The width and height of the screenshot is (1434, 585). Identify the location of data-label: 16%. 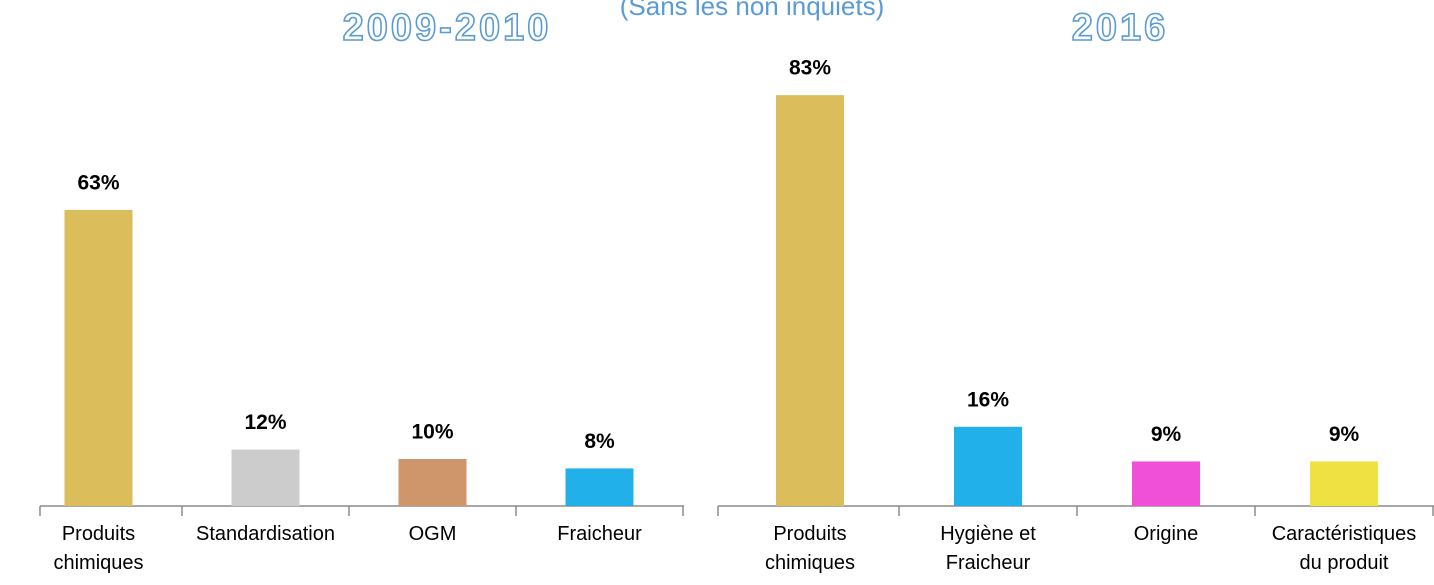
(988, 399).